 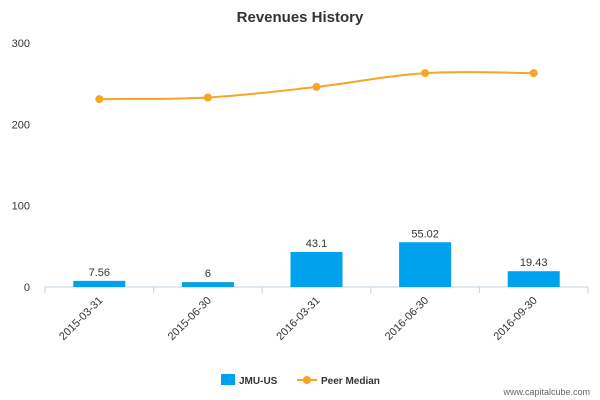 I want to click on x-tick-label: 2016-03-31, so click(x=298, y=319).